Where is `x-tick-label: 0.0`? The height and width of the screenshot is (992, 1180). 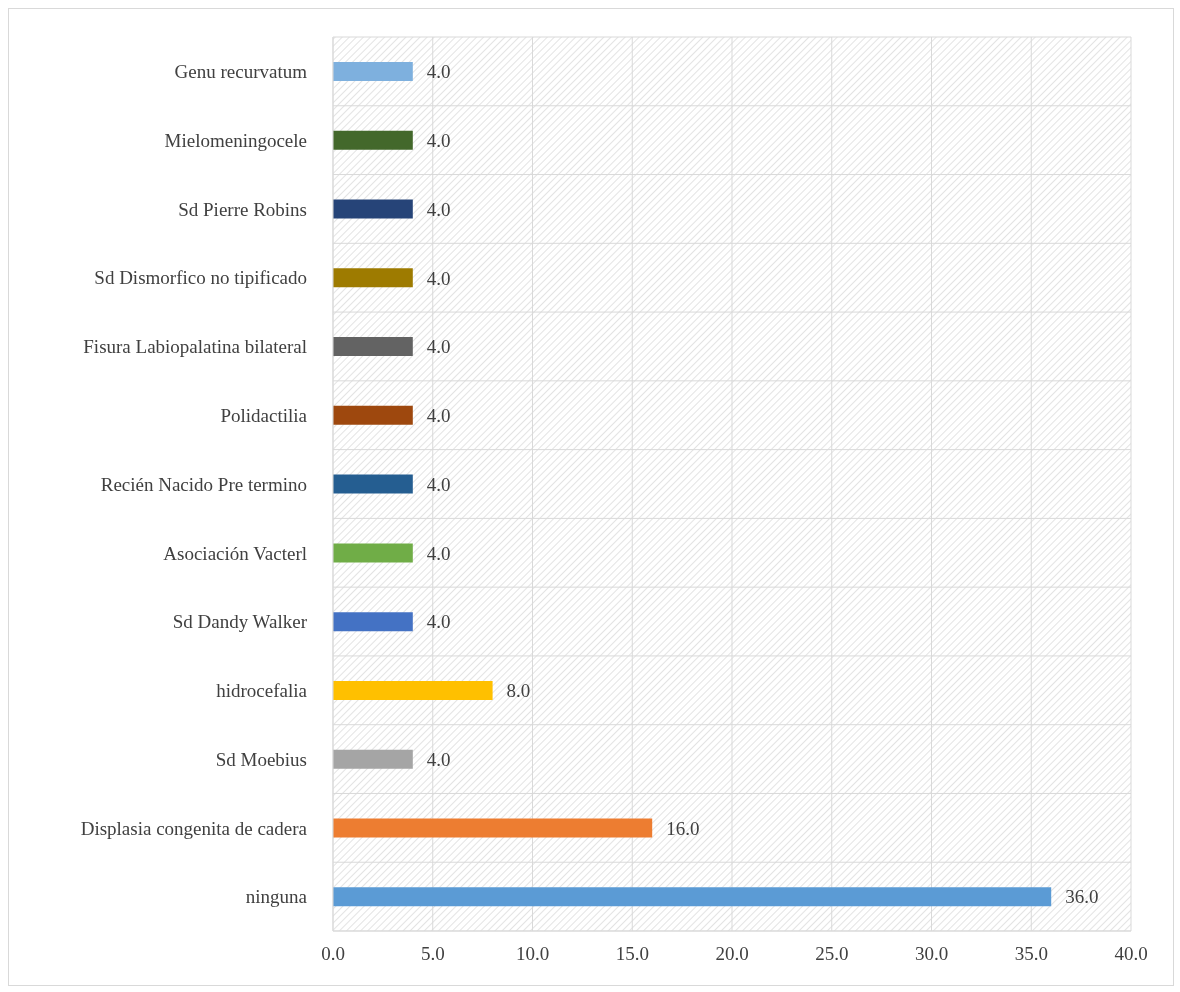
x-tick-label: 0.0 is located at coordinates (333, 954).